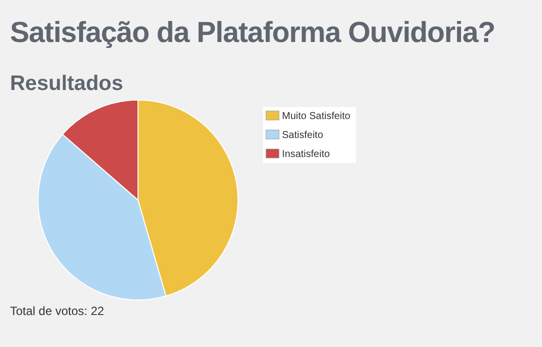 The height and width of the screenshot is (347, 542). Describe the element at coordinates (306, 154) in the screenshot. I see `legend-label: Insatisfeito` at that location.